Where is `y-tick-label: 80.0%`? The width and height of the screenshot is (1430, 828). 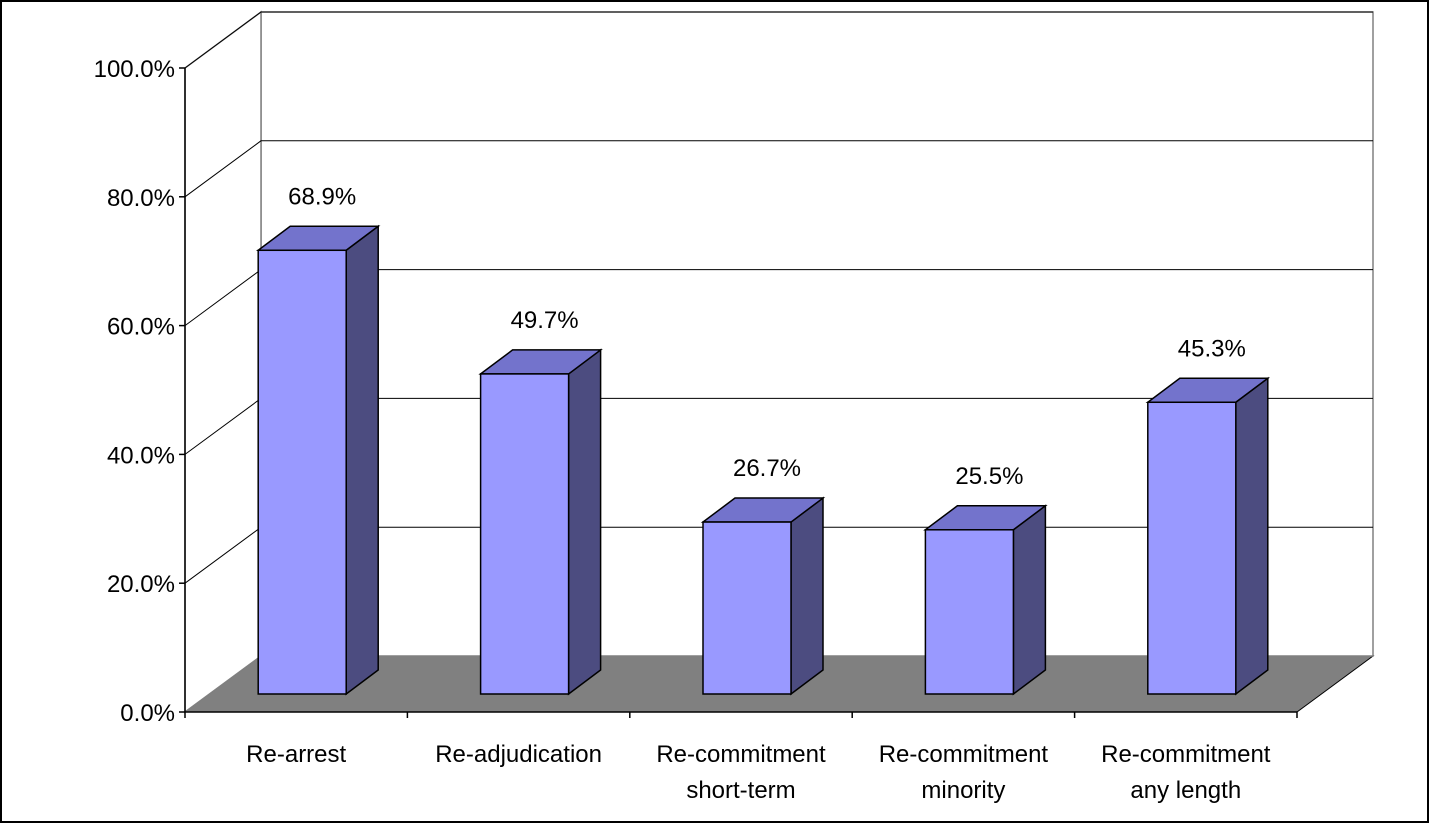 y-tick-label: 80.0% is located at coordinates (141, 198).